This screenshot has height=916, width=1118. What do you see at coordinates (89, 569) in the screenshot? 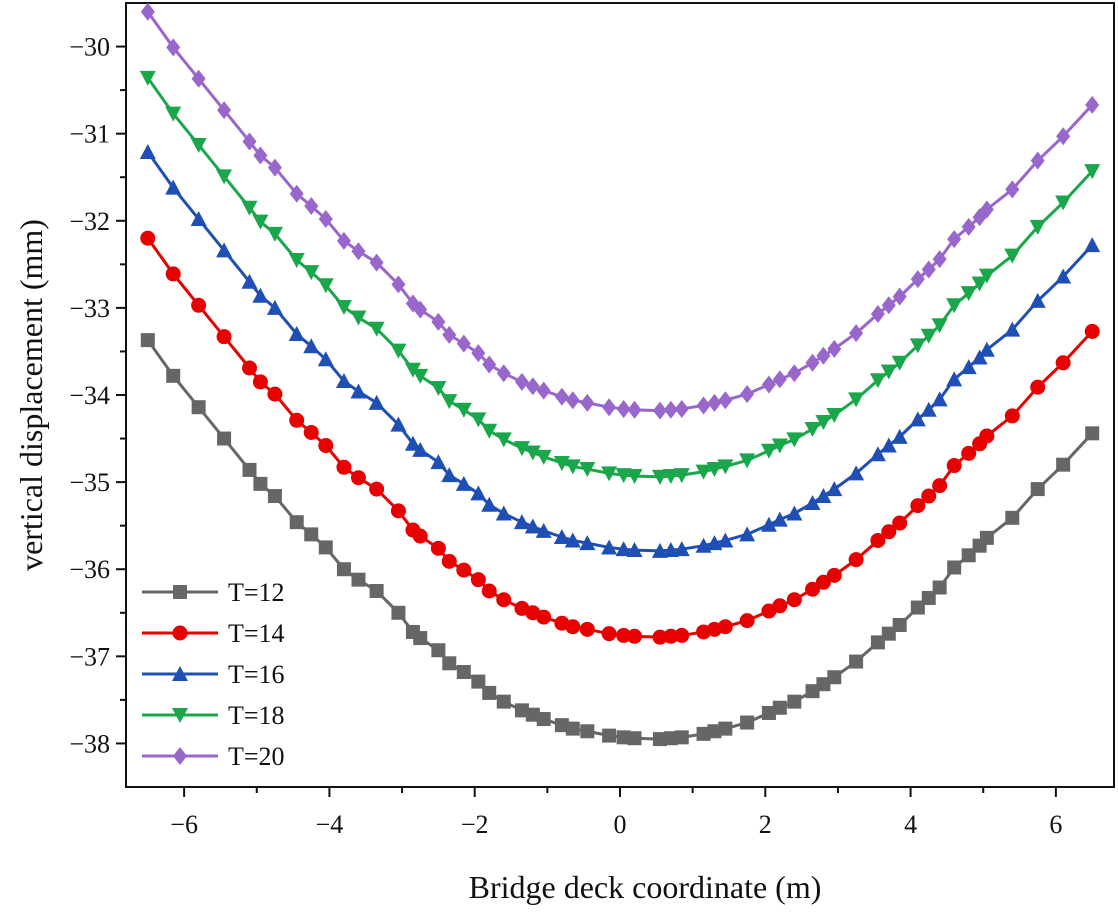
I see `y-tick-label: −36` at bounding box center [89, 569].